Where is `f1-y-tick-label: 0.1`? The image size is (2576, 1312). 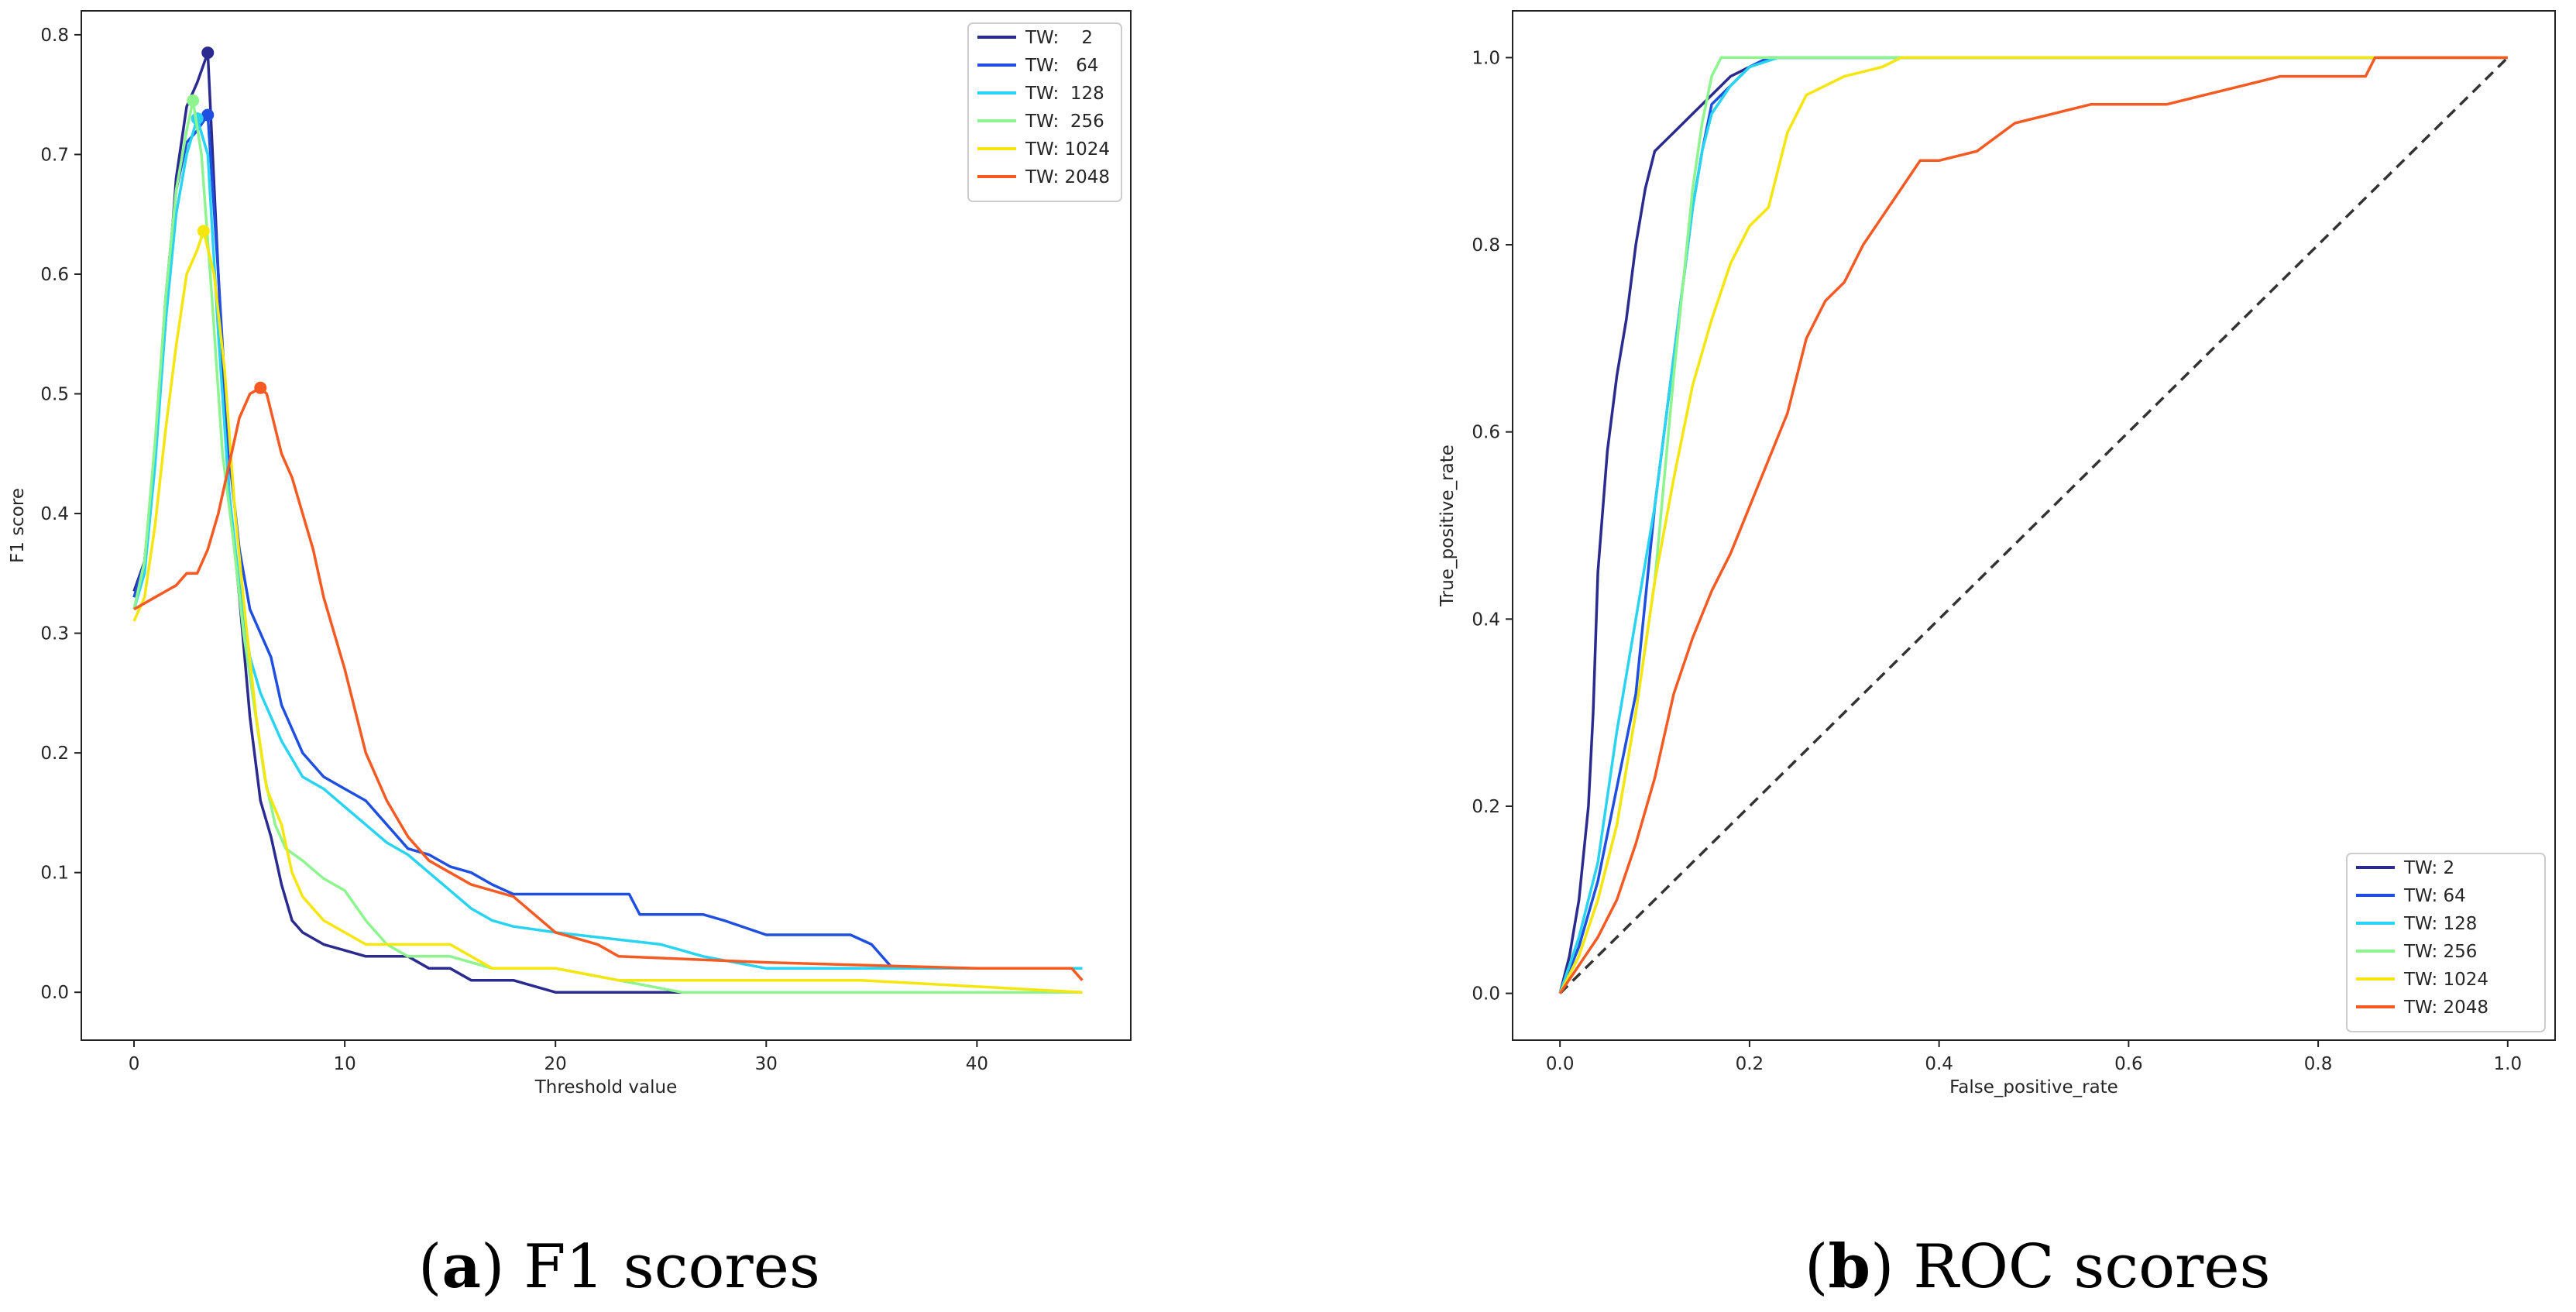 f1-y-tick-label: 0.1 is located at coordinates (54, 874).